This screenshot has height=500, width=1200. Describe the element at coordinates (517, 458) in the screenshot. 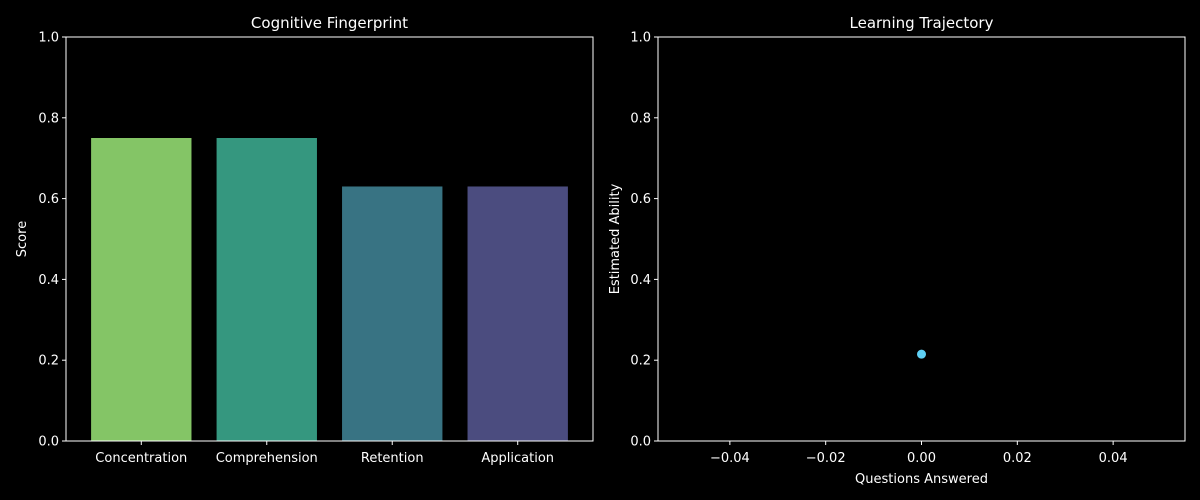

I see `x-tick-label: Application` at that location.